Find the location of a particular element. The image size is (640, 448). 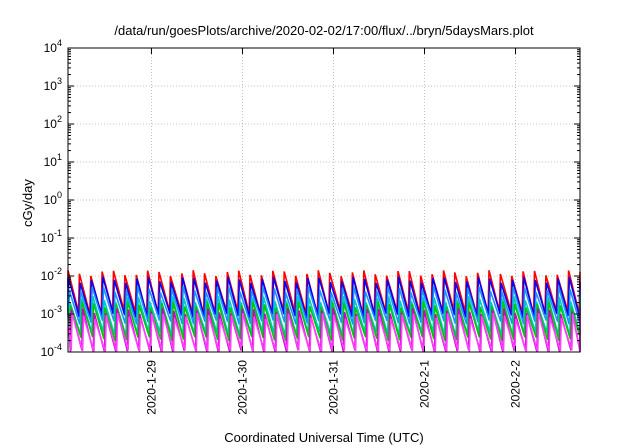

y-tick-label: 10³ is located at coordinates (53, 84).